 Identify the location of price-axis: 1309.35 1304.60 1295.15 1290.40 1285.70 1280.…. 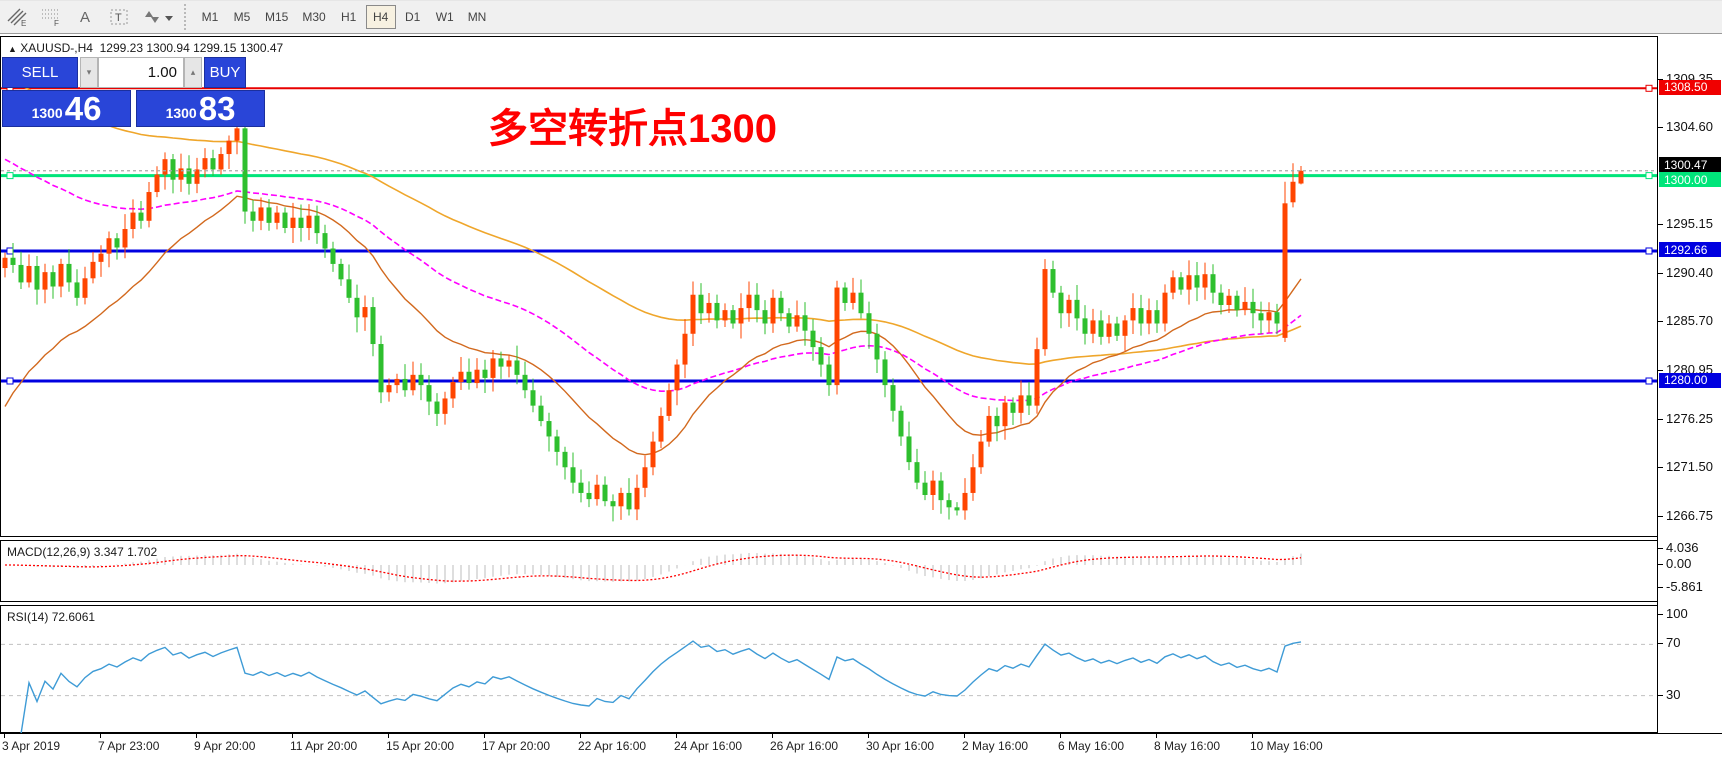
(1690, 384).